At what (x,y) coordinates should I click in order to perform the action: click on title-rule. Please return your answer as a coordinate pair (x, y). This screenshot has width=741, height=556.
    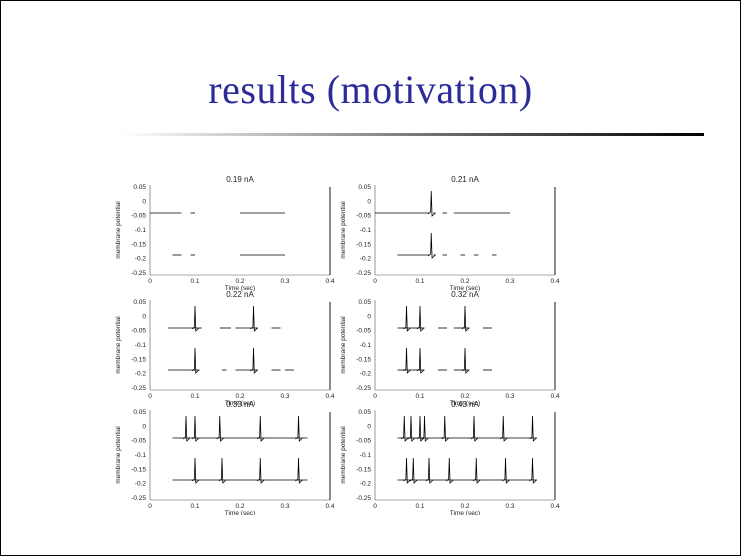
    Looking at the image, I should click on (412, 134).